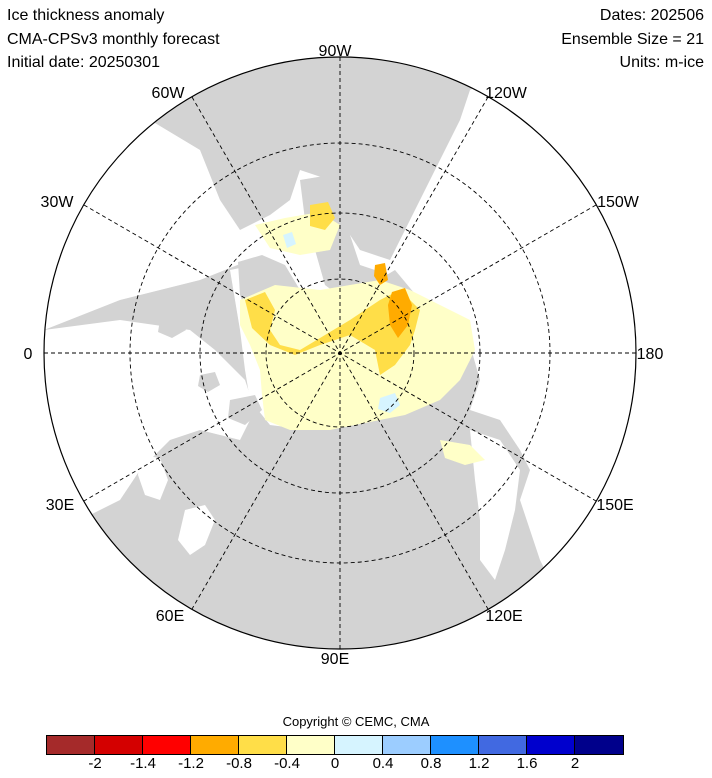 The width and height of the screenshot is (712, 778). What do you see at coordinates (495, 505) in the screenshot?
I see `sea-of-okhotsk` at bounding box center [495, 505].